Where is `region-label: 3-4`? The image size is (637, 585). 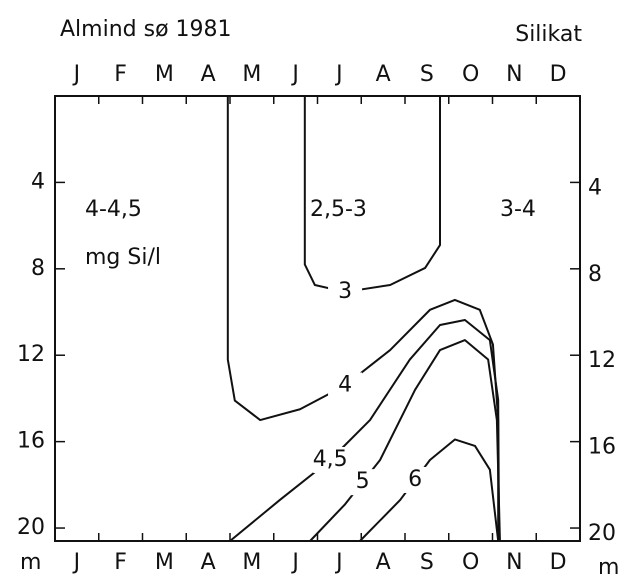
region-label: 3-4 is located at coordinates (518, 209).